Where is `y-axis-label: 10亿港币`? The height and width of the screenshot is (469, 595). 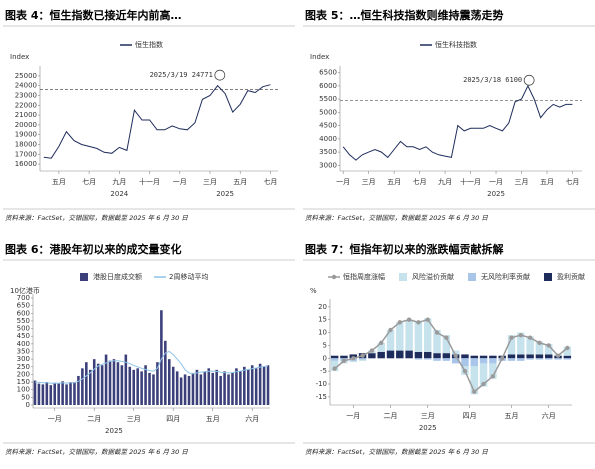 y-axis-label: 10亿港币 is located at coordinates (25, 290).